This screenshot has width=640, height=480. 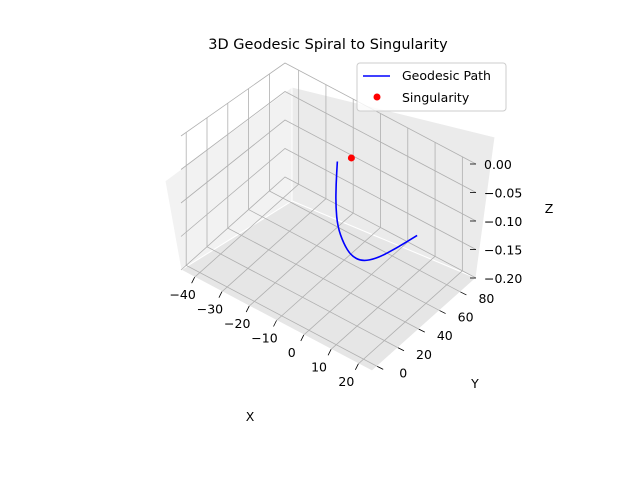 What do you see at coordinates (292, 352) in the screenshot?
I see `x-tick-label: 0` at bounding box center [292, 352].